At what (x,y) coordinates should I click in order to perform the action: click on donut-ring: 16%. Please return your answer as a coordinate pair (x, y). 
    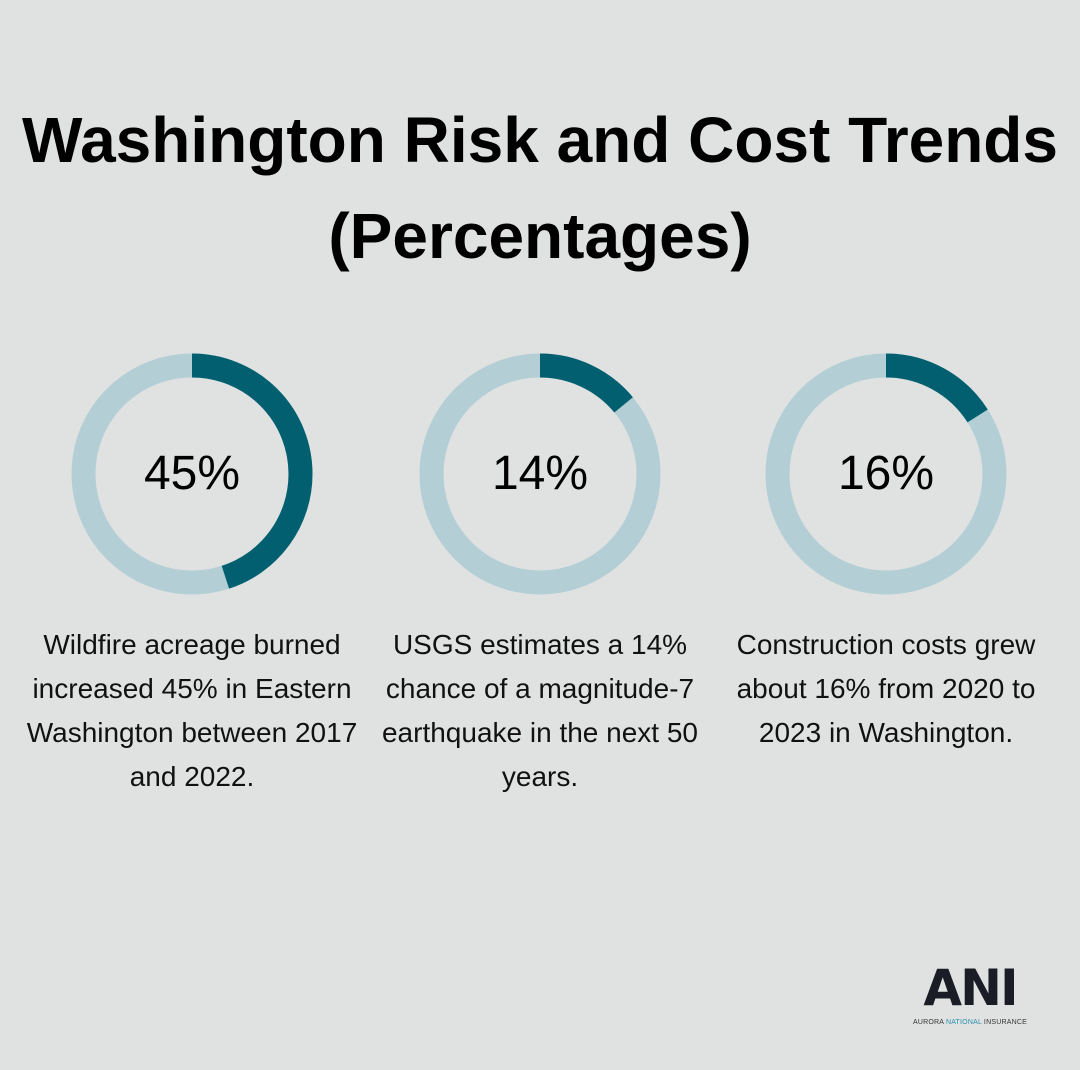
    Looking at the image, I should click on (886, 474).